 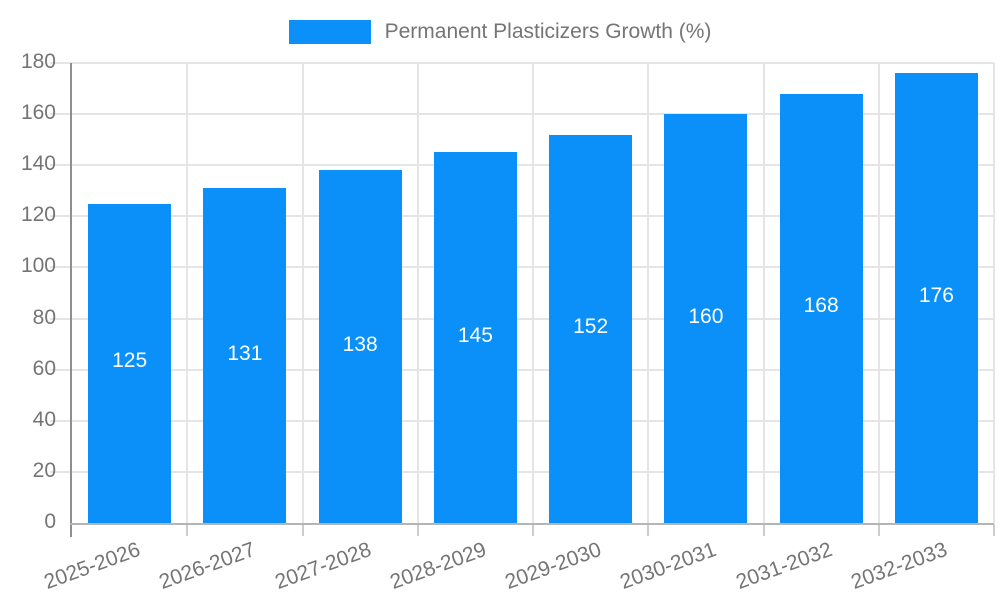 What do you see at coordinates (475, 335) in the screenshot?
I see `bar-value-label: 145` at bounding box center [475, 335].